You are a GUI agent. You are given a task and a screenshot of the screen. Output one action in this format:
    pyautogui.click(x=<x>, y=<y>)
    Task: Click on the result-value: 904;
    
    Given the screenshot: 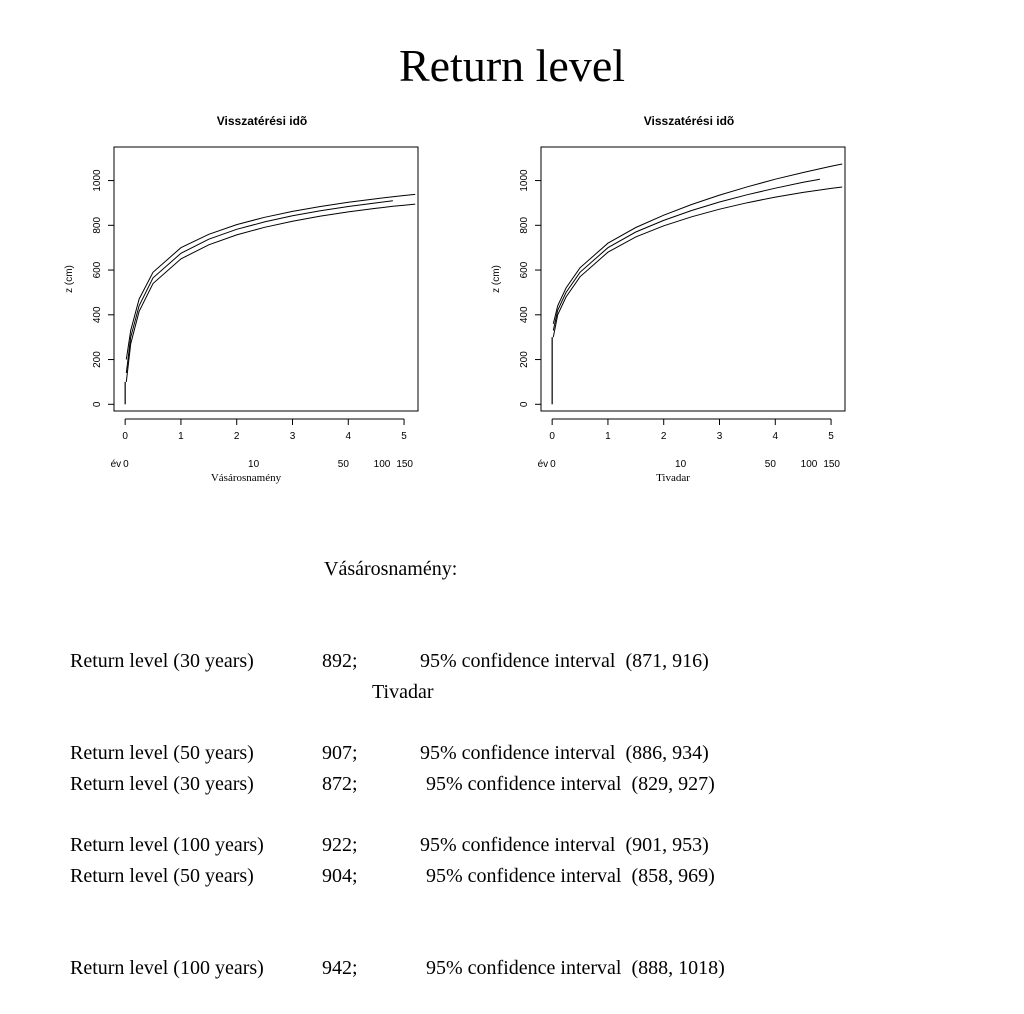 What is the action you would take?
    pyautogui.click(x=340, y=875)
    